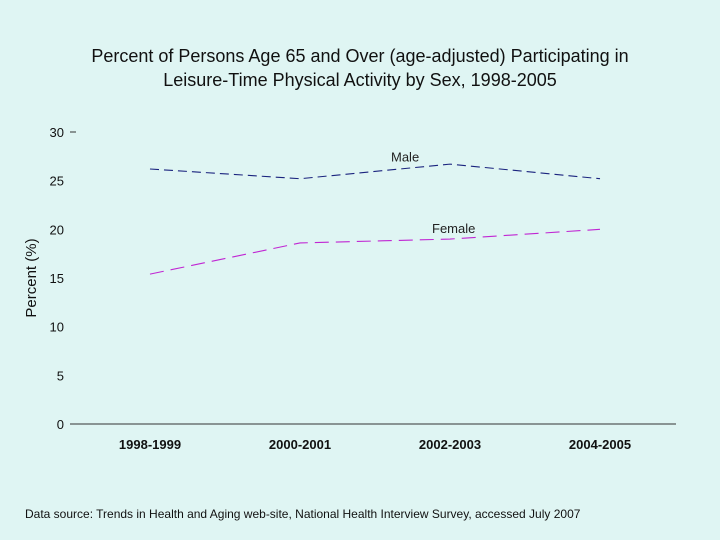 Image resolution: width=720 pixels, height=540 pixels. Describe the element at coordinates (60, 424) in the screenshot. I see `y-tick-label: 0` at that location.